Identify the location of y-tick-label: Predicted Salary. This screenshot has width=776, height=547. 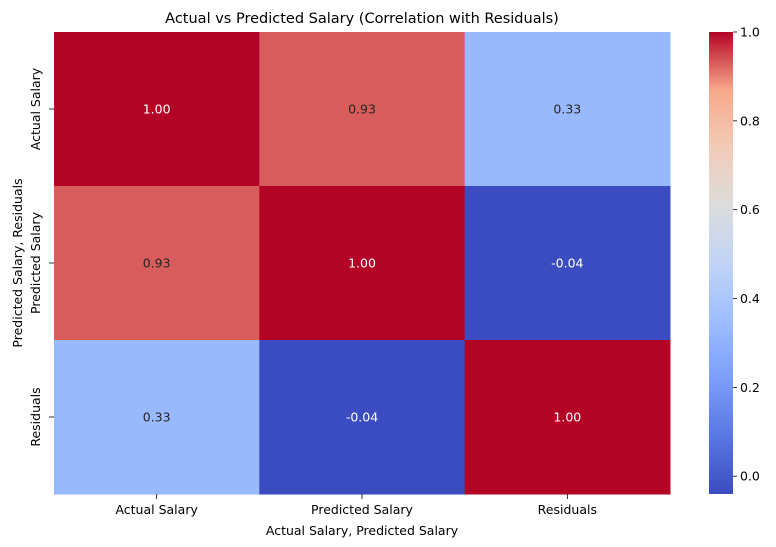
(35, 262).